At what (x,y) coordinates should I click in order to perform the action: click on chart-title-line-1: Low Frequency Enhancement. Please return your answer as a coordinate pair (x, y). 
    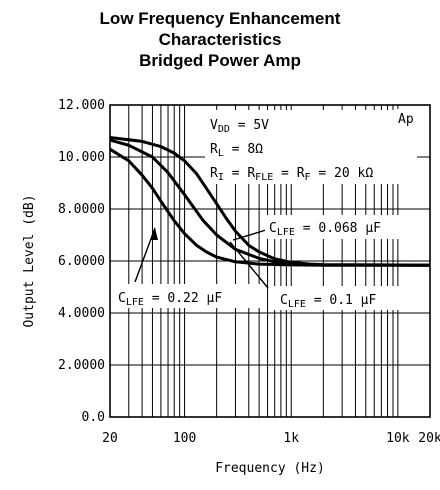
    Looking at the image, I should click on (220, 18).